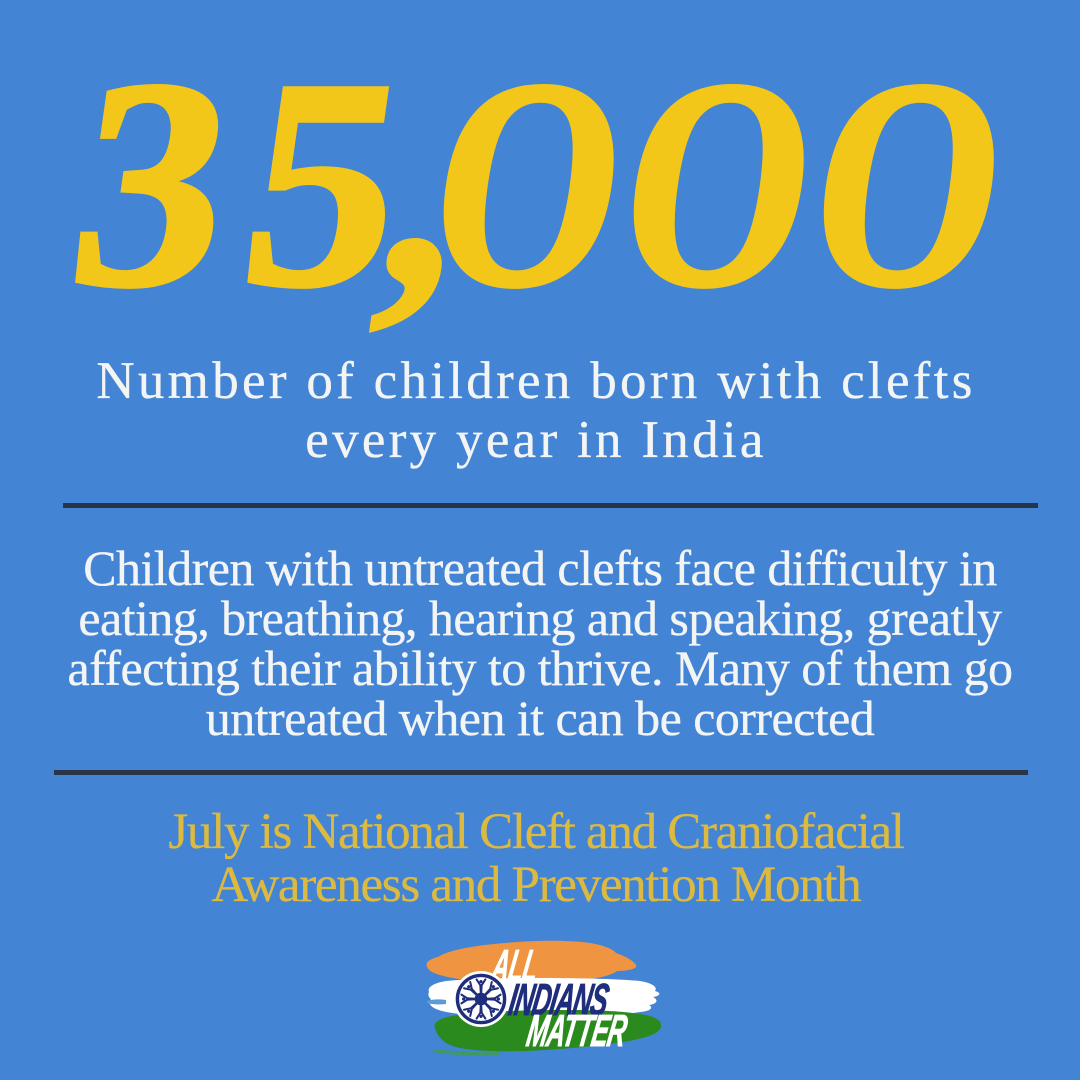 This screenshot has width=1080, height=1080. I want to click on svg-text: INDIANS, so click(559, 999).